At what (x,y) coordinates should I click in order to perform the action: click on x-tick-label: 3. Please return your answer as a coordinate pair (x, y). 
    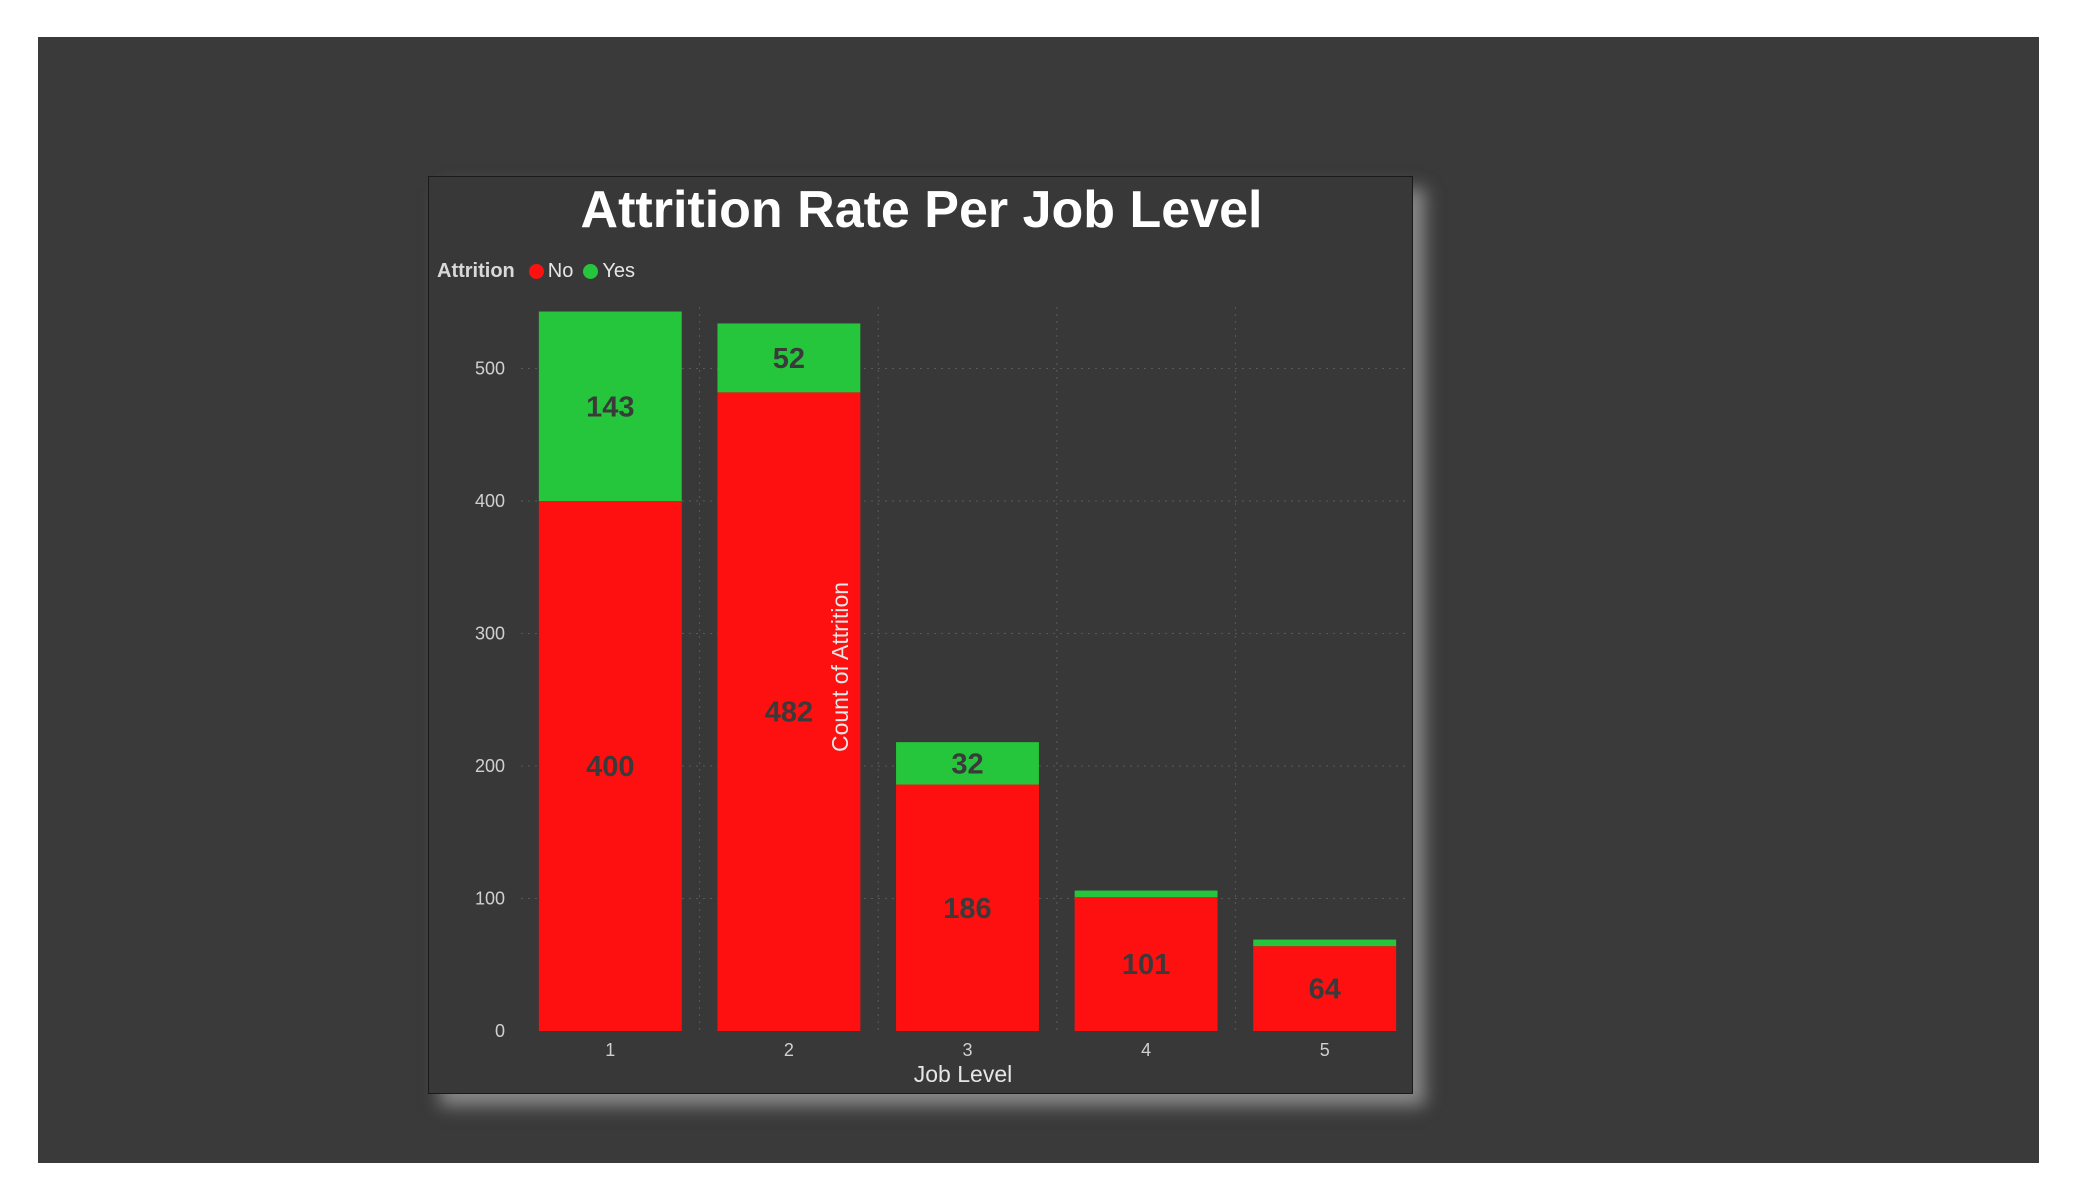
    Looking at the image, I should click on (967, 1050).